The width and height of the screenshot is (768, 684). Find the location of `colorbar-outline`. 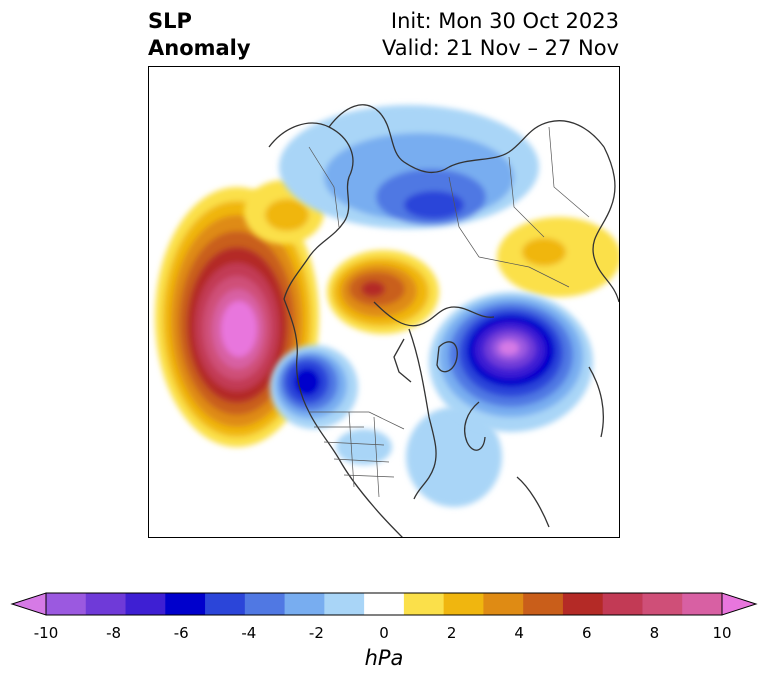

colorbar-outline is located at coordinates (384, 604).